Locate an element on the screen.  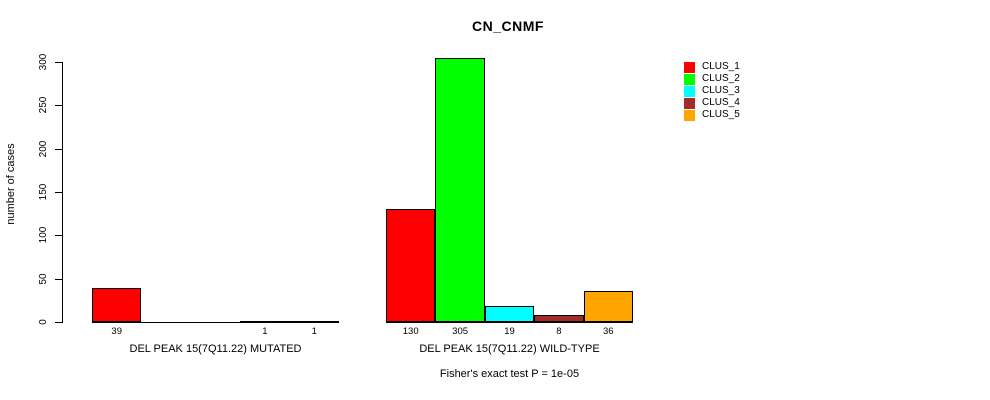
legend-label: CLUS_4 is located at coordinates (721, 102).